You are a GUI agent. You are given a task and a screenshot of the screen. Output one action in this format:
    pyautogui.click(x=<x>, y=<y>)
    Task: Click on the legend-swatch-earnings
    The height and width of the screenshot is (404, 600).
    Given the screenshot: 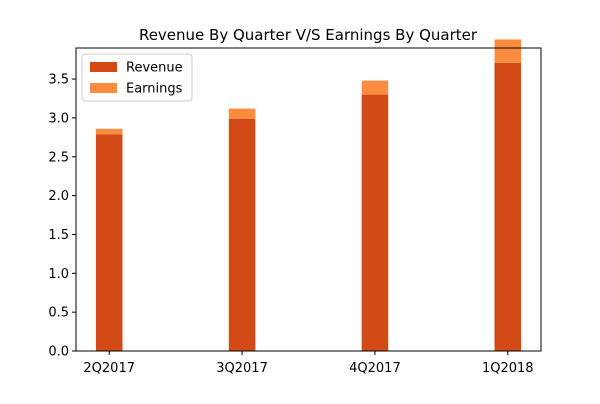 What is the action you would take?
    pyautogui.click(x=103, y=88)
    